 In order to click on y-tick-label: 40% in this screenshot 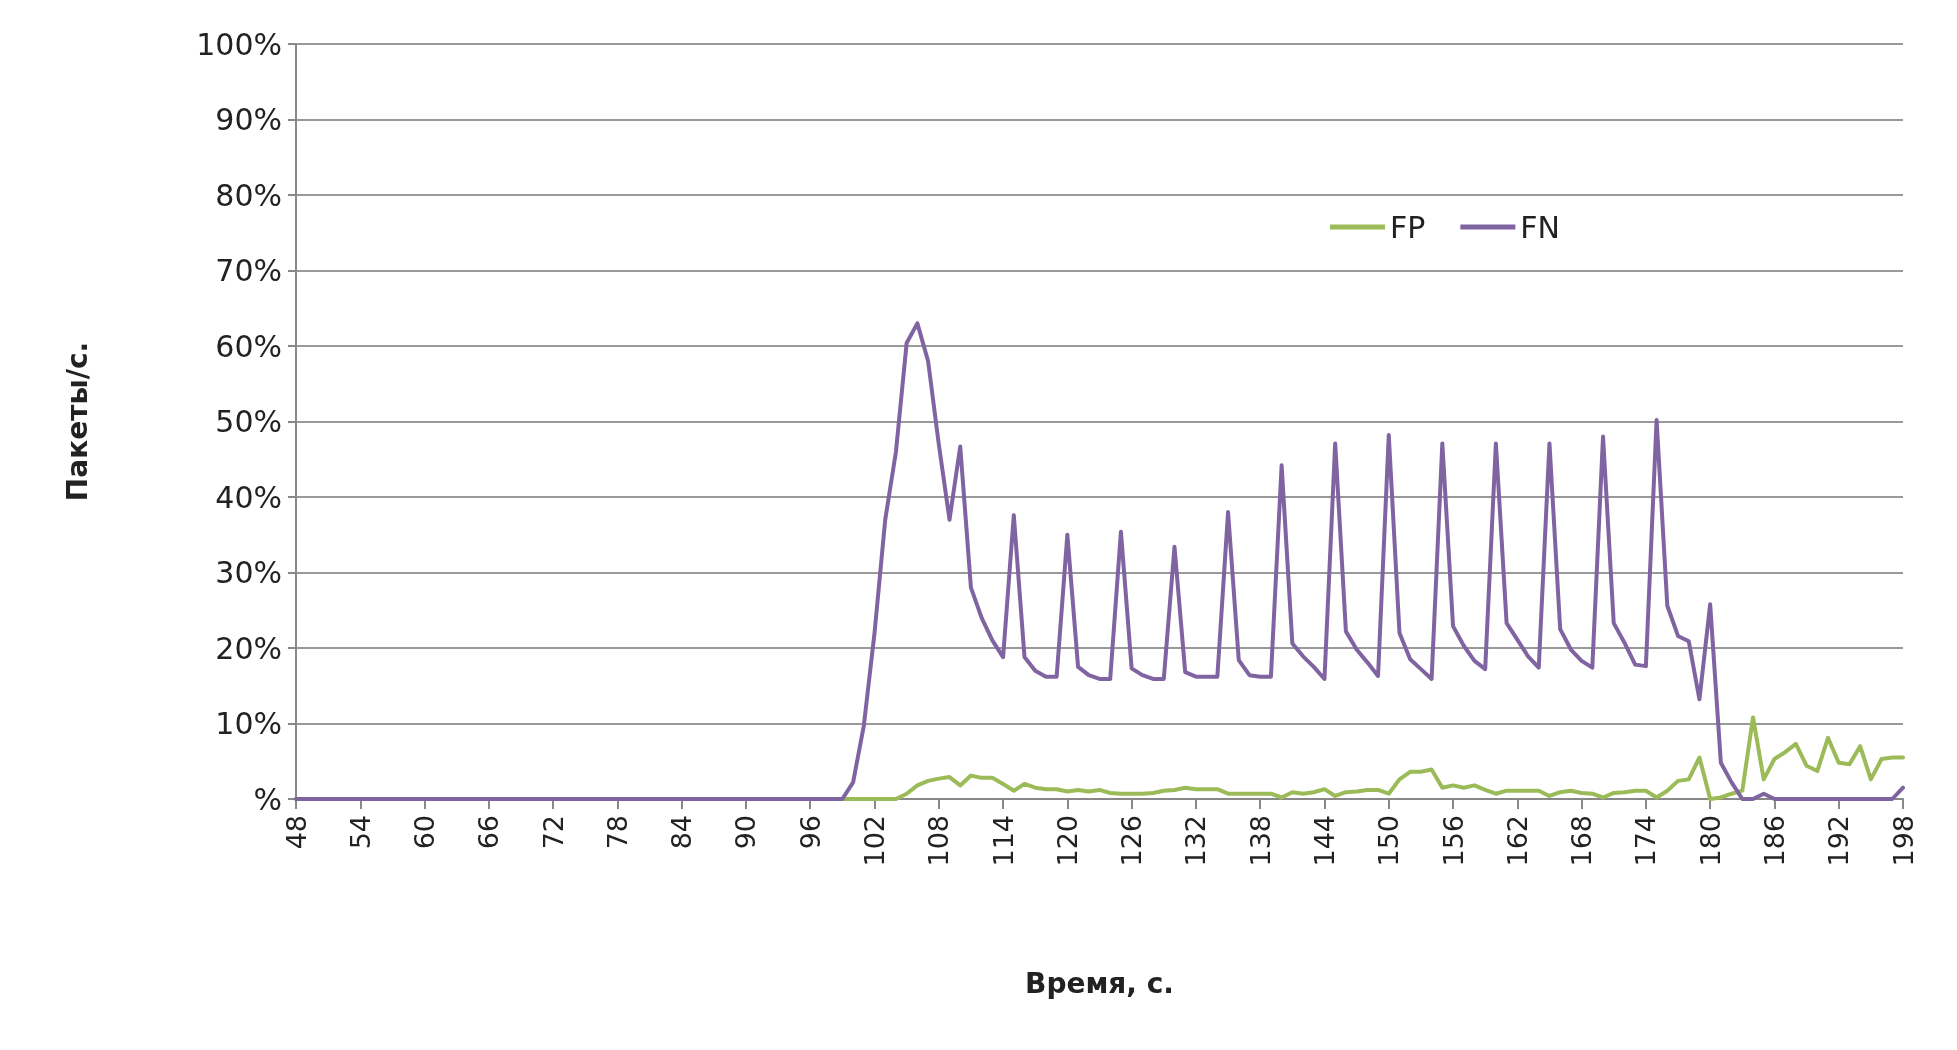, I will do `click(248, 497)`.